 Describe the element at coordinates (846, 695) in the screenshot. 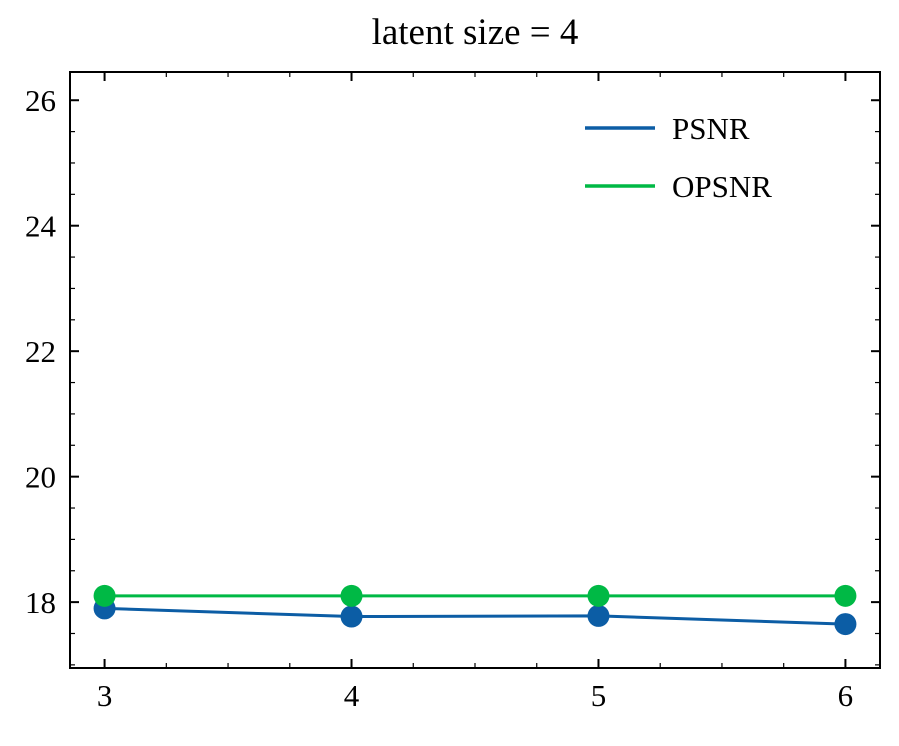

I see `x-tick-label: 6` at that location.